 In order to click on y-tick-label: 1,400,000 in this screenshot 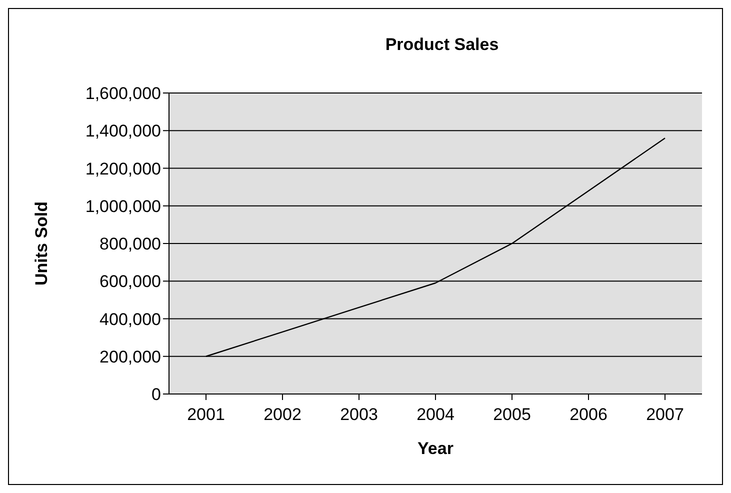, I will do `click(123, 131)`.